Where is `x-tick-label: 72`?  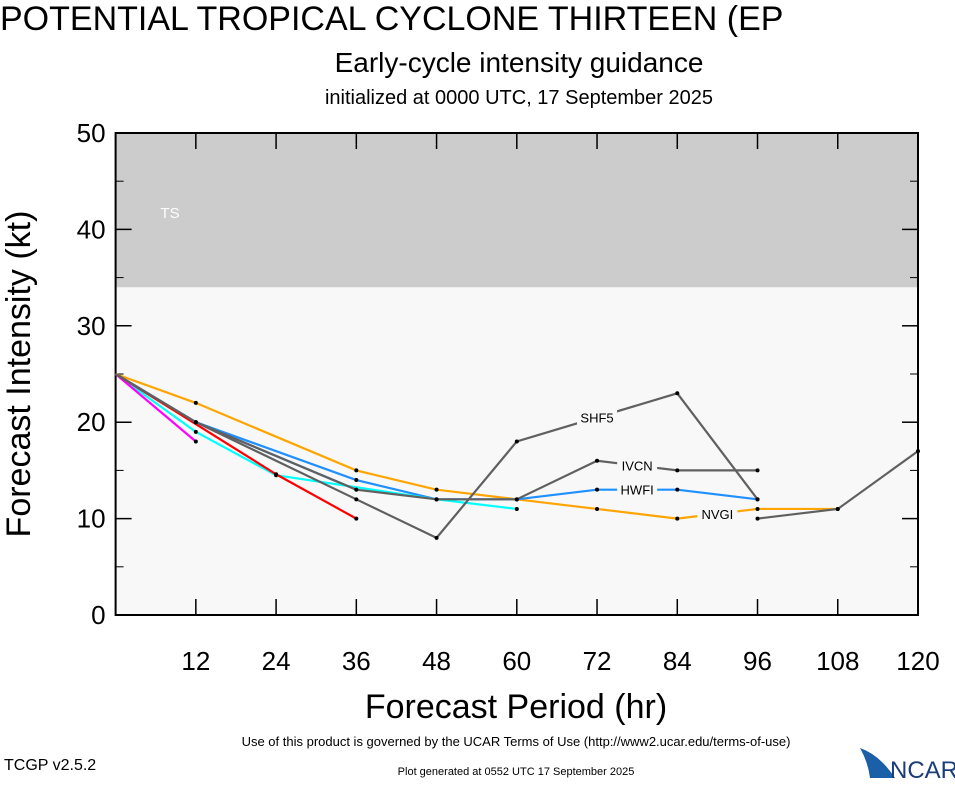
x-tick-label: 72 is located at coordinates (597, 661).